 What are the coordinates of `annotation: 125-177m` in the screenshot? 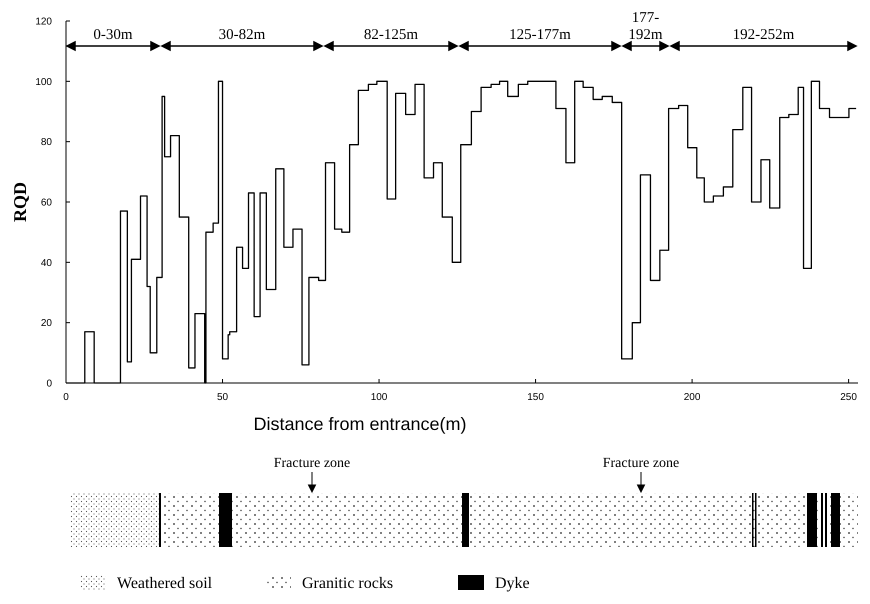 It's located at (540, 35).